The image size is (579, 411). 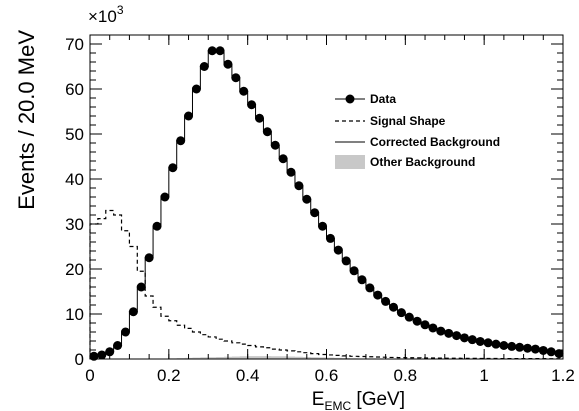 I want to click on y-multiplier-base: ×10, so click(x=102, y=16).